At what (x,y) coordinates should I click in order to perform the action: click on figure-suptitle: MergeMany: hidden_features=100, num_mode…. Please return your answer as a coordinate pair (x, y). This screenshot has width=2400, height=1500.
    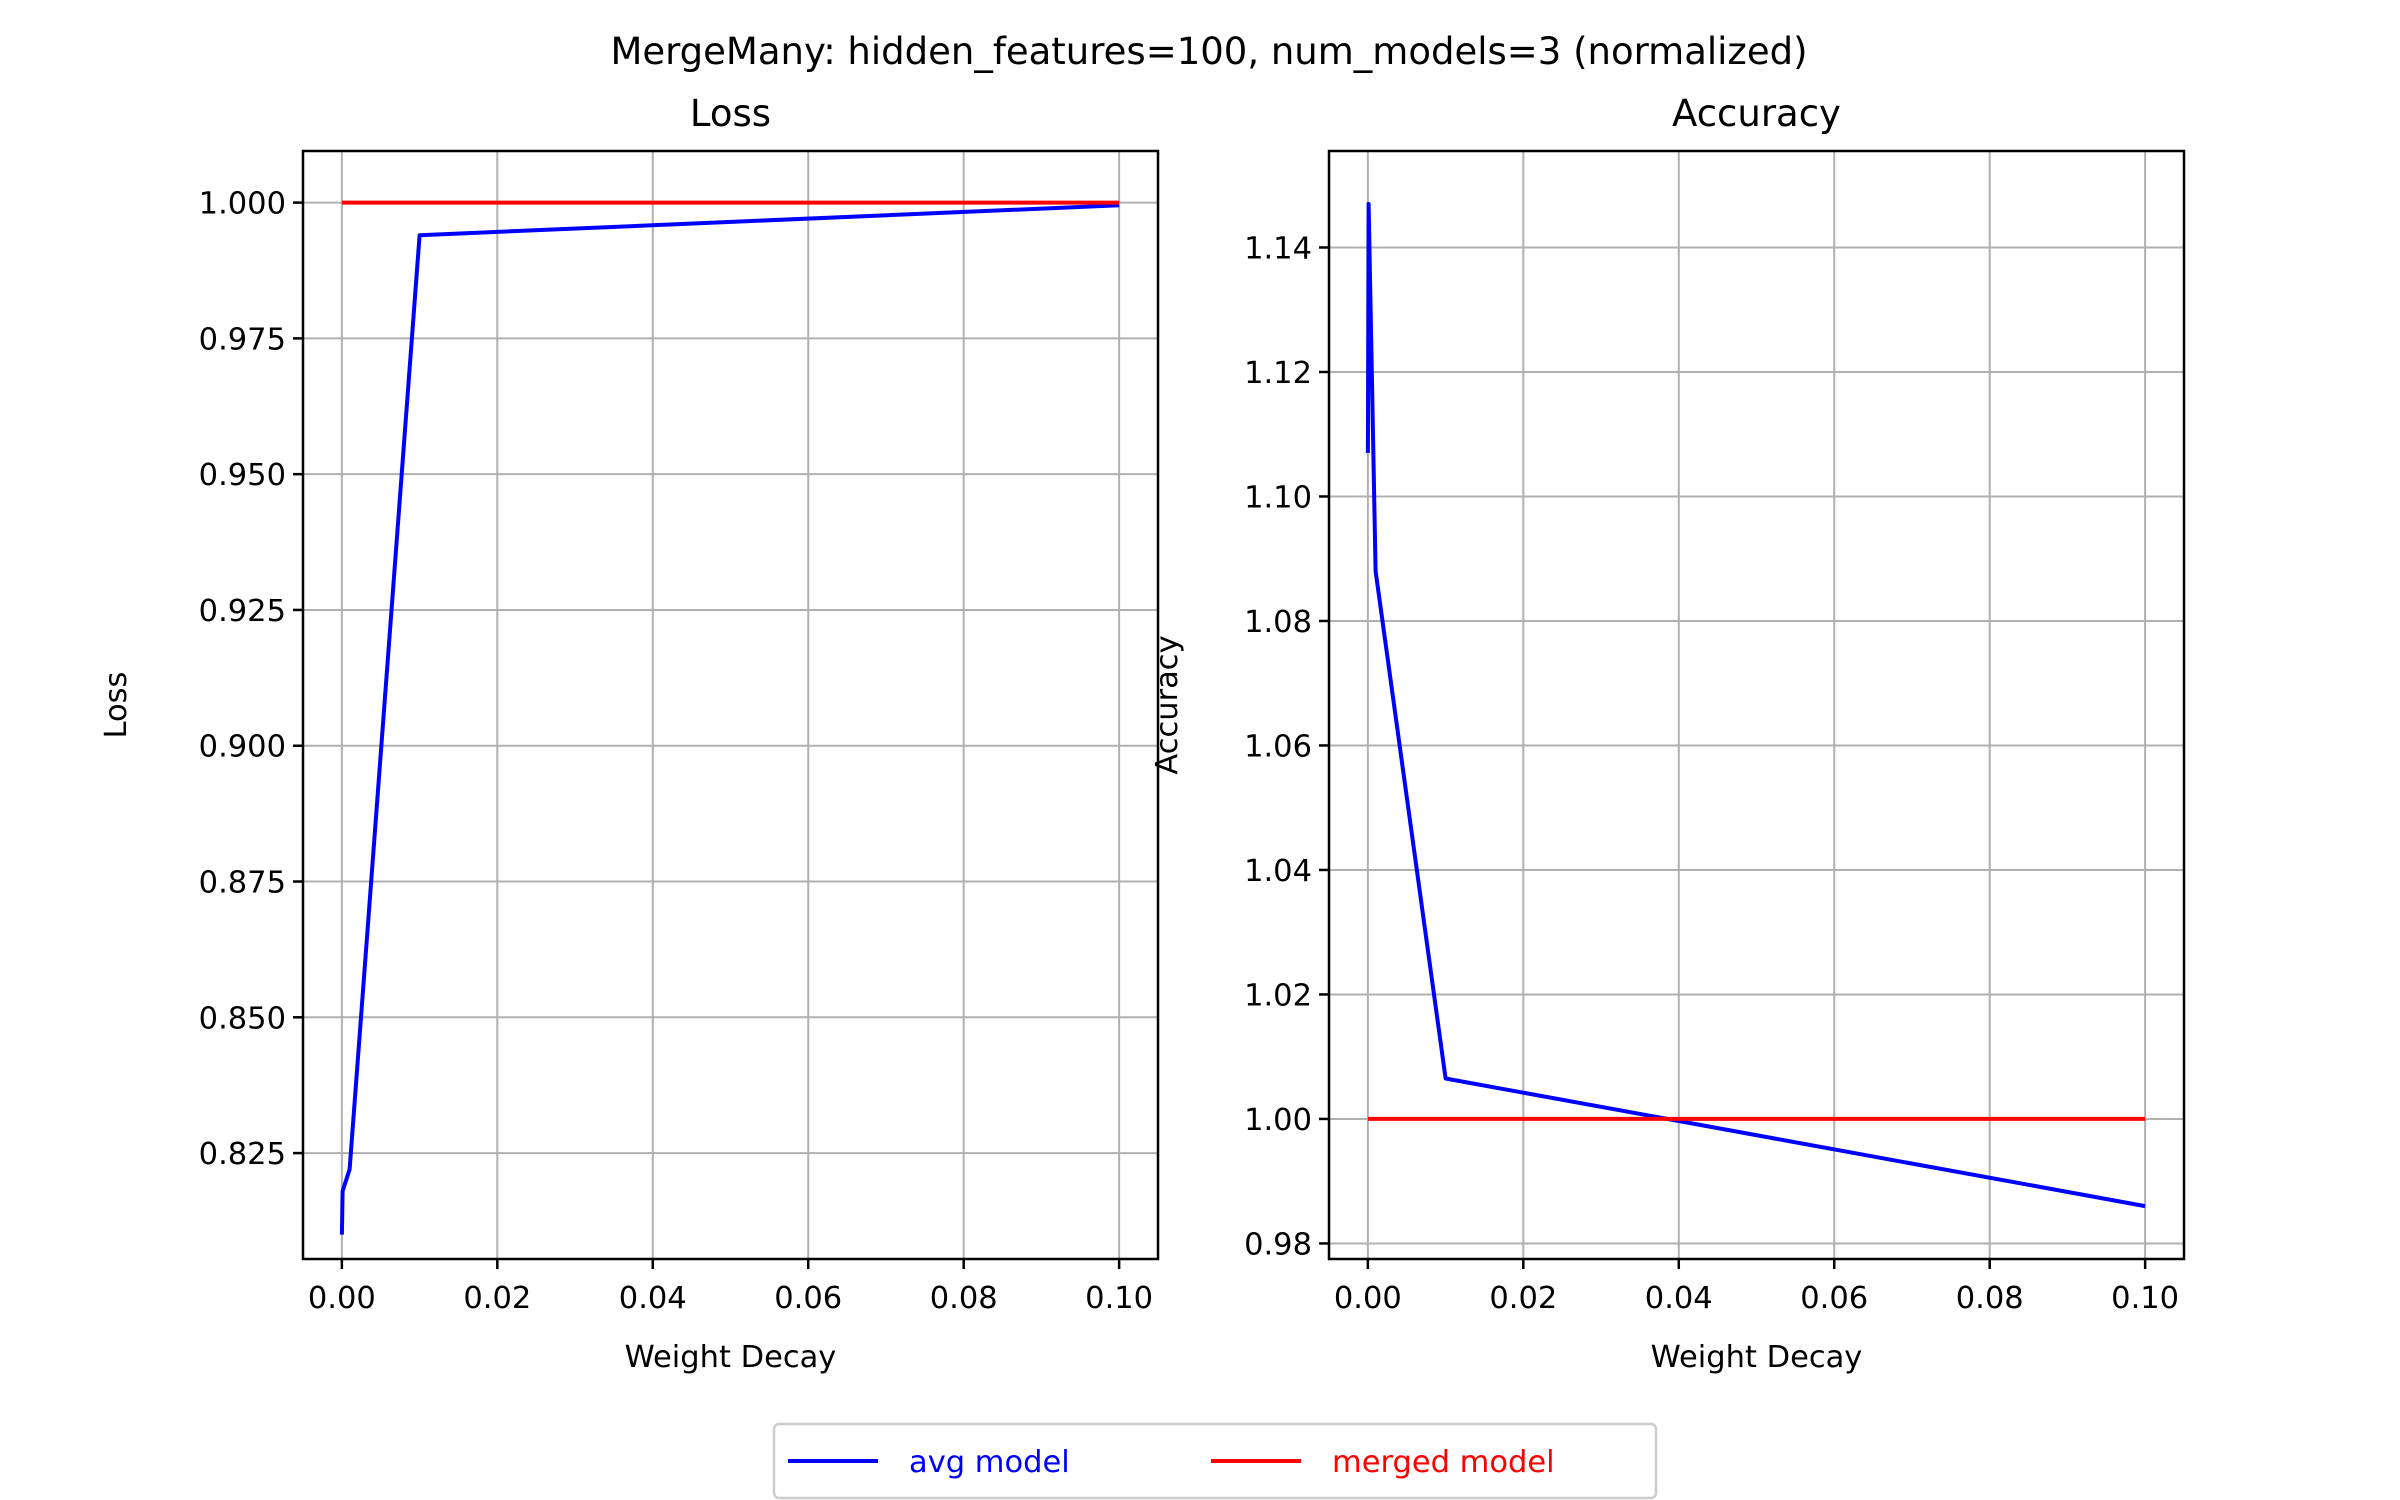
    Looking at the image, I should click on (1208, 51).